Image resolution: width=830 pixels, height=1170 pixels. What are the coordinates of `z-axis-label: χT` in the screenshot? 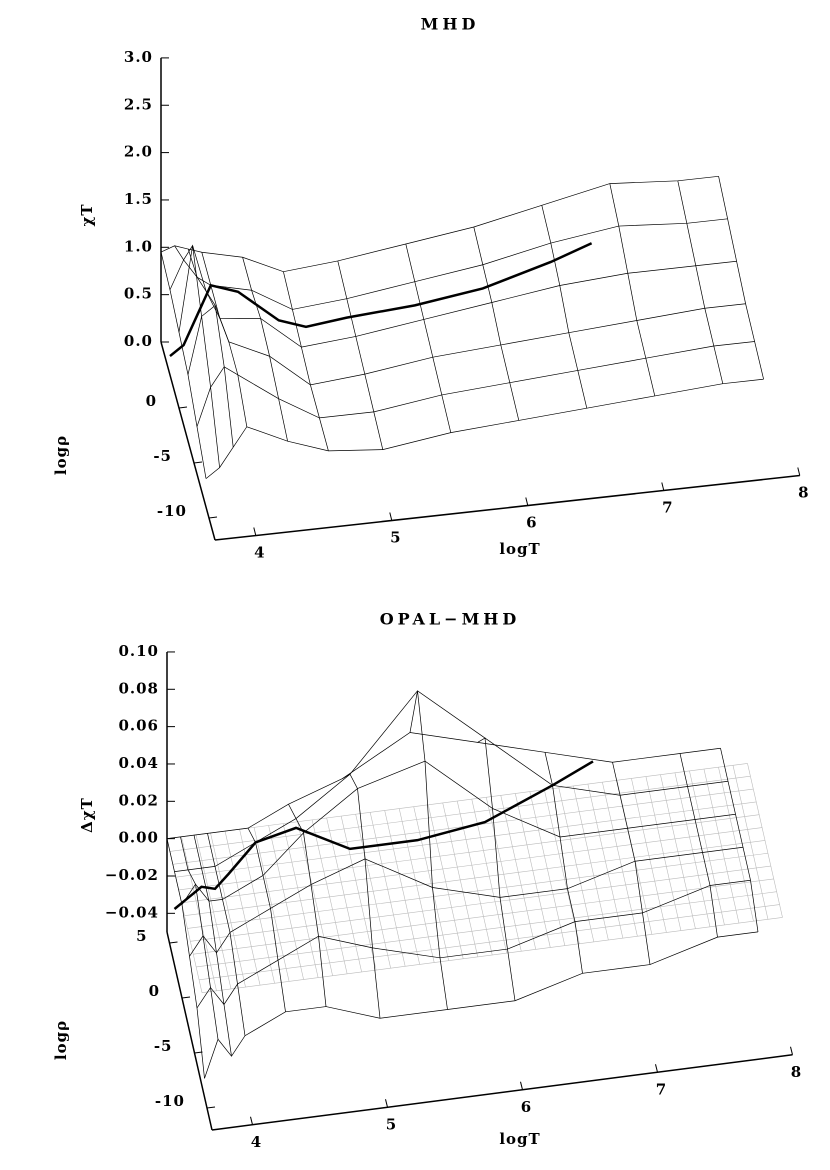 It's located at (87, 214).